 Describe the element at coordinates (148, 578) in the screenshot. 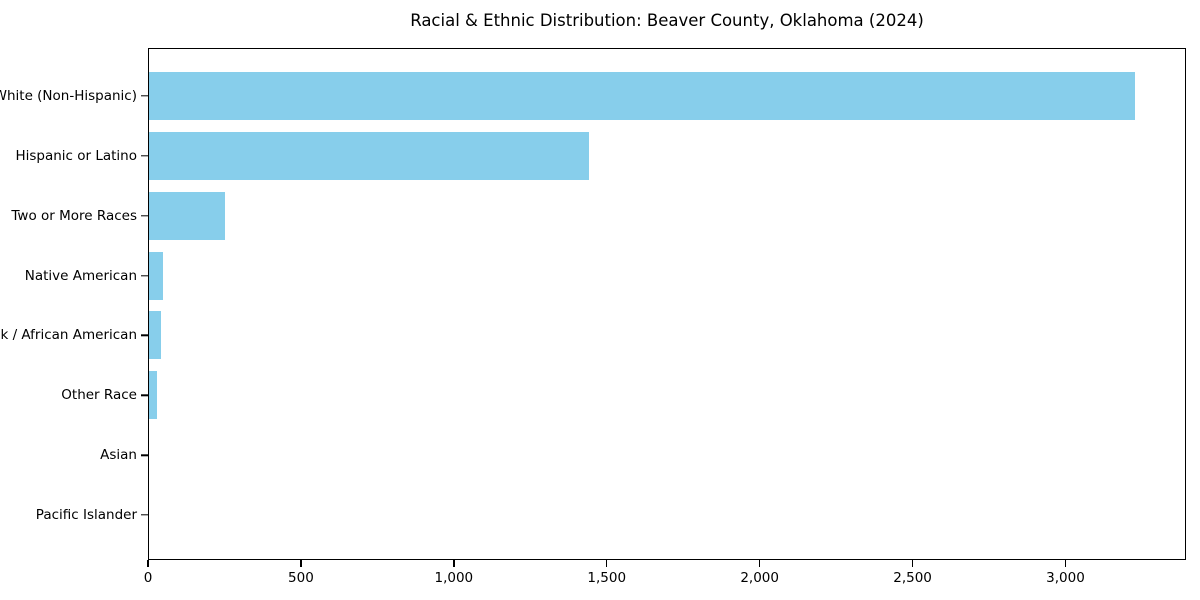

I see `x-tick-label: 0` at that location.